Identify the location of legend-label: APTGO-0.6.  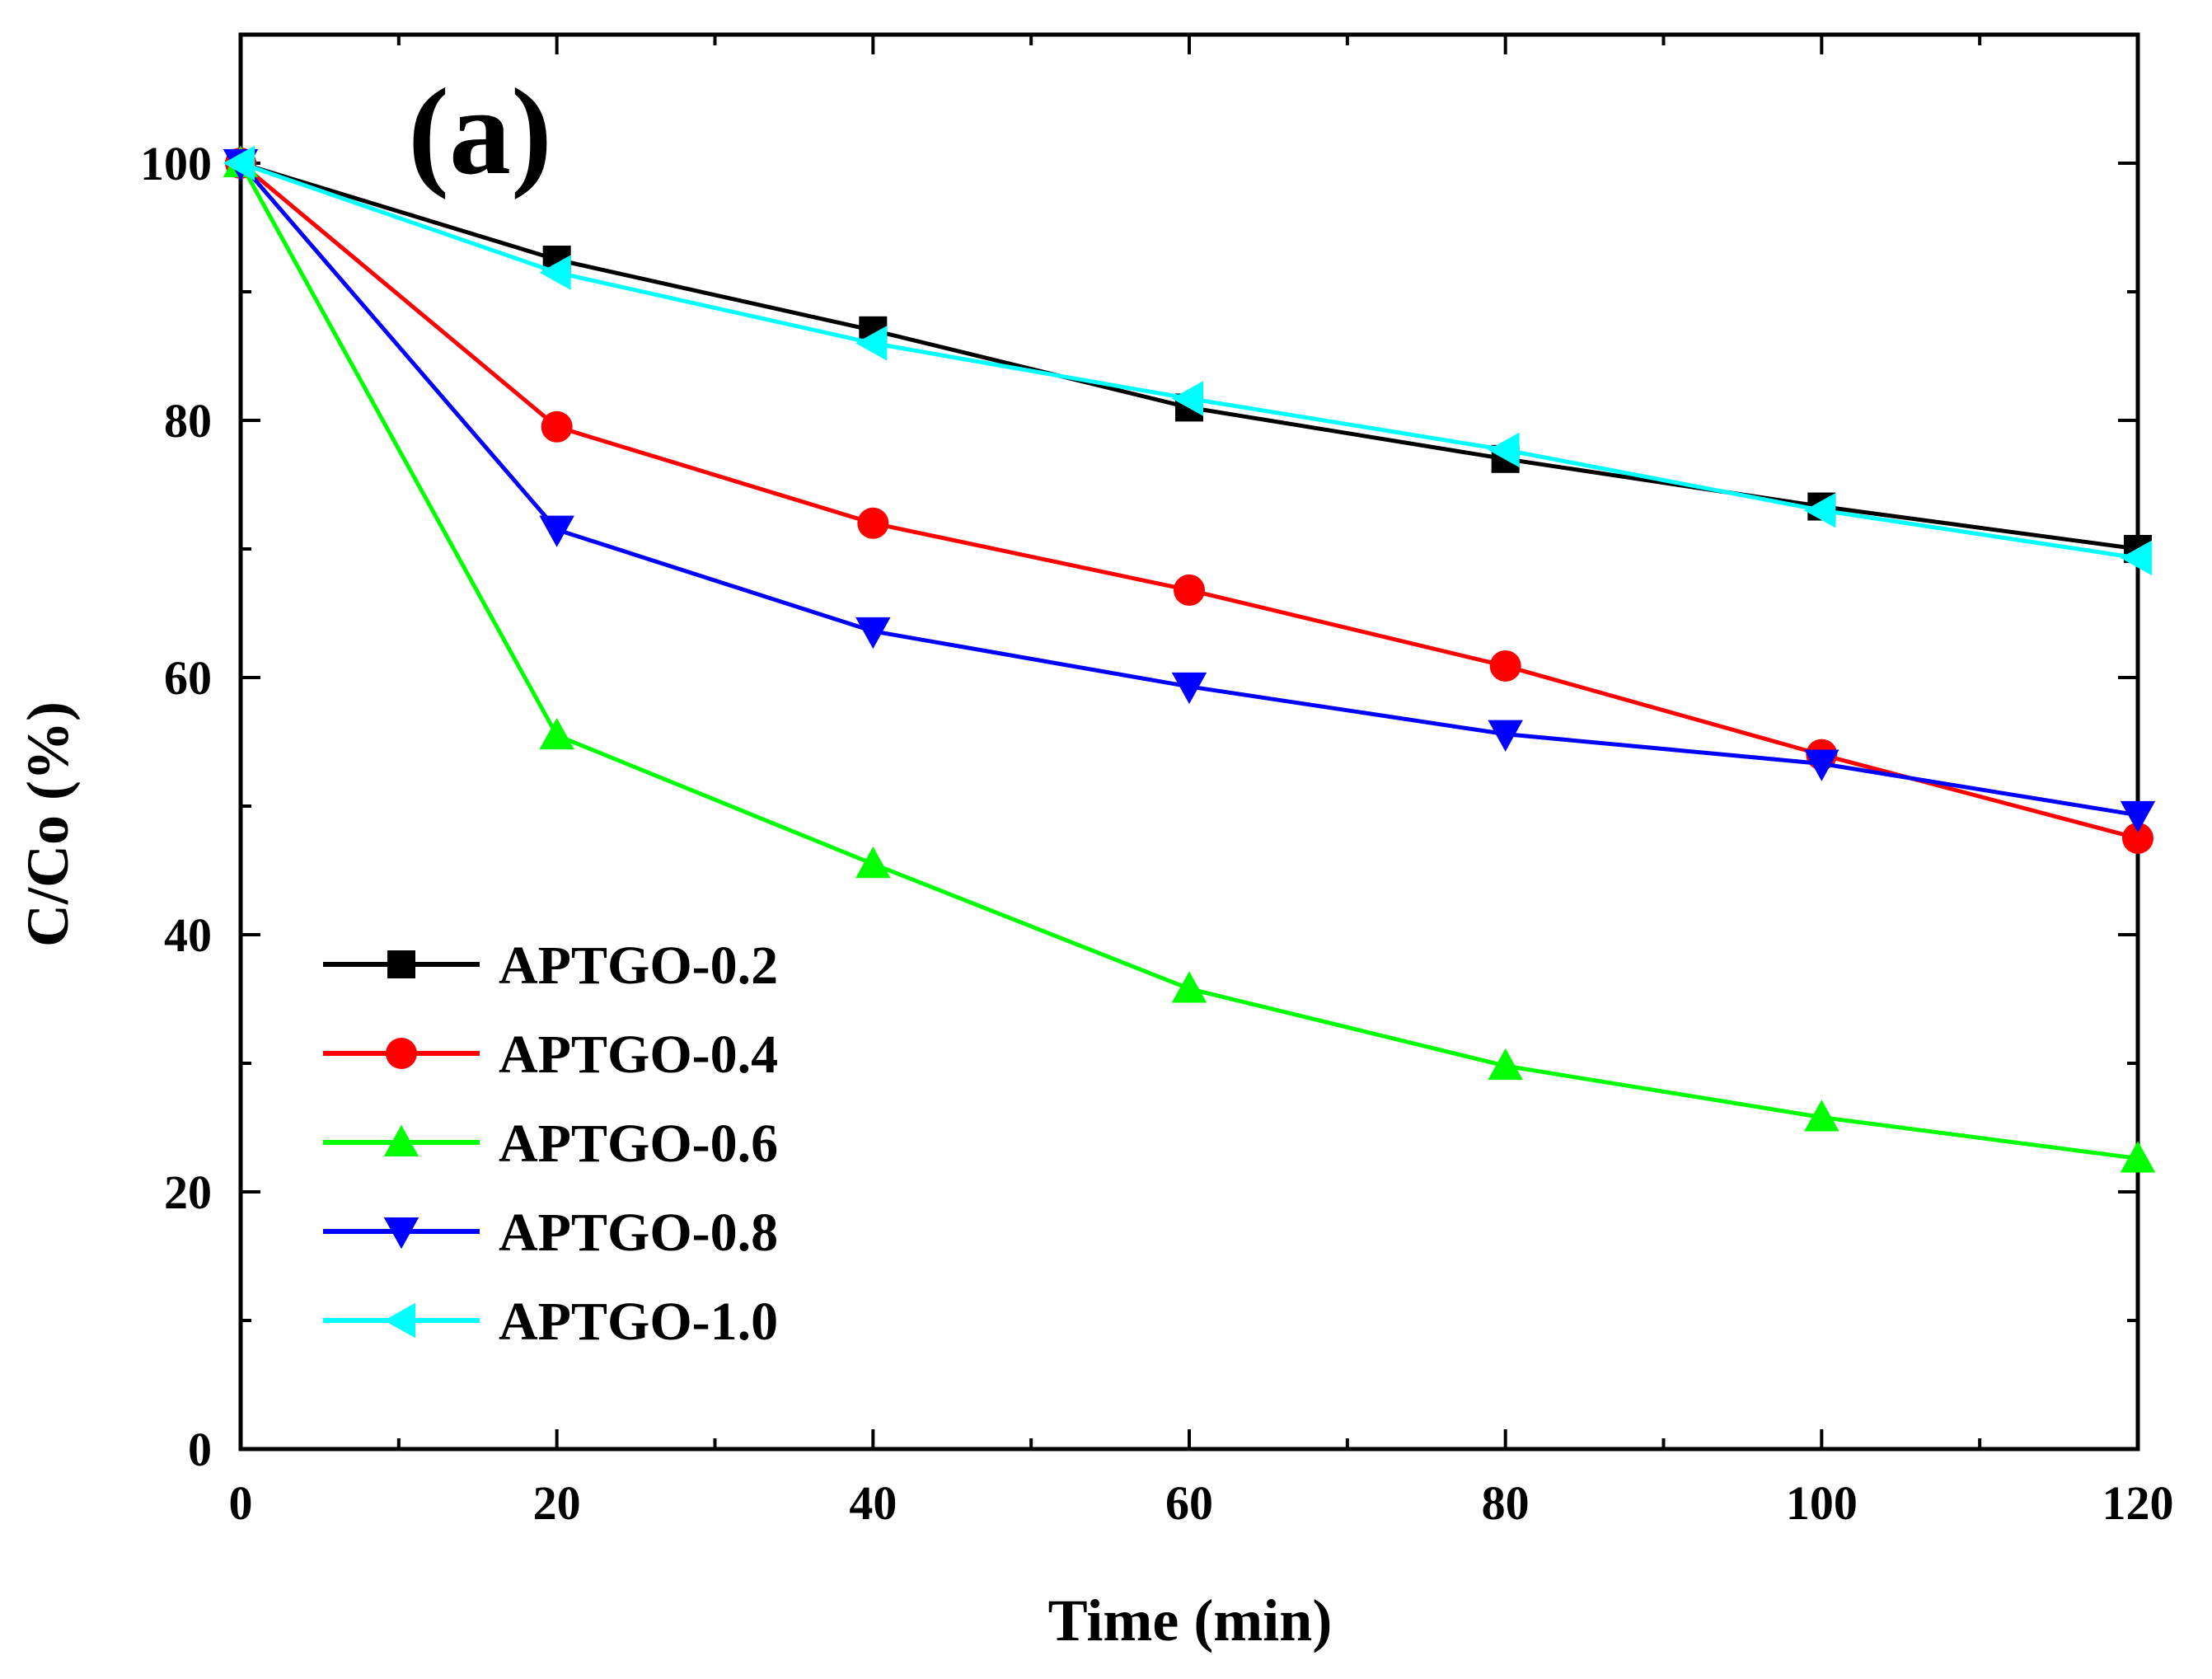
(638, 1144).